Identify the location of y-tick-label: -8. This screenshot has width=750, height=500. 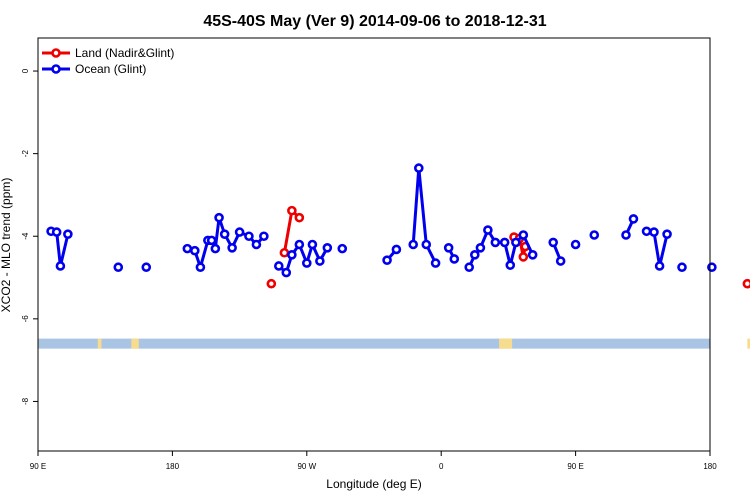
(25, 401).